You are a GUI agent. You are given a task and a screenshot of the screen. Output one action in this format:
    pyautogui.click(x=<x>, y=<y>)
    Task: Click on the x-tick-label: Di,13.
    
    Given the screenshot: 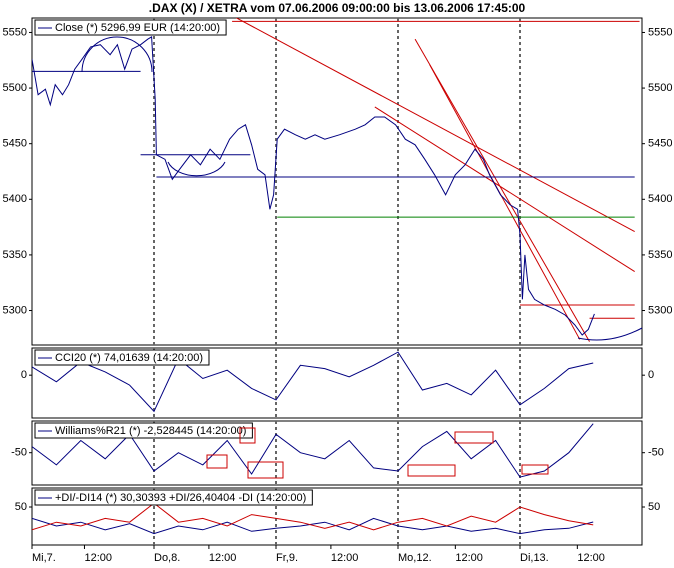 What is the action you would take?
    pyautogui.click(x=534, y=558)
    